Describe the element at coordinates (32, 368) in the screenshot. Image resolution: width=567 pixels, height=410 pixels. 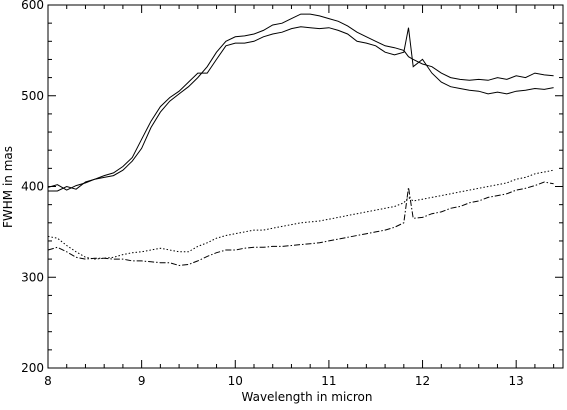
I see `y-tick-label: 200` at that location.